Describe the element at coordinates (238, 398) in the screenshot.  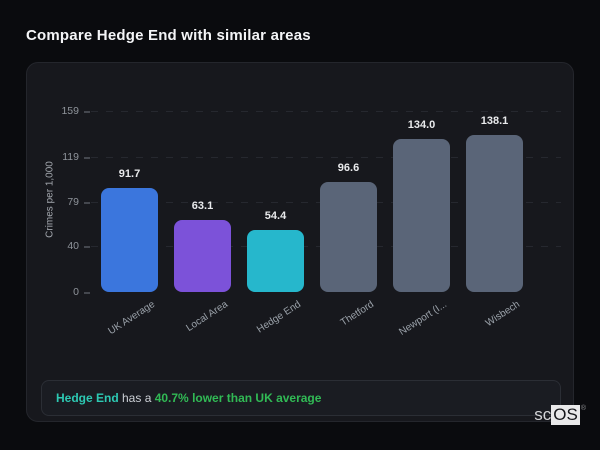
I see `summary-comparison: 40.7% lower than UK average` at that location.